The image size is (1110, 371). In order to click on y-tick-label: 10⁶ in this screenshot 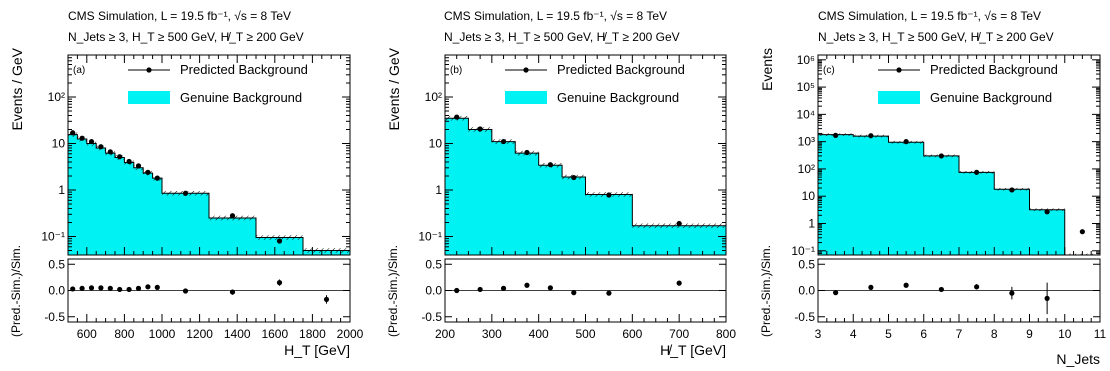, I will do `click(806, 60)`.